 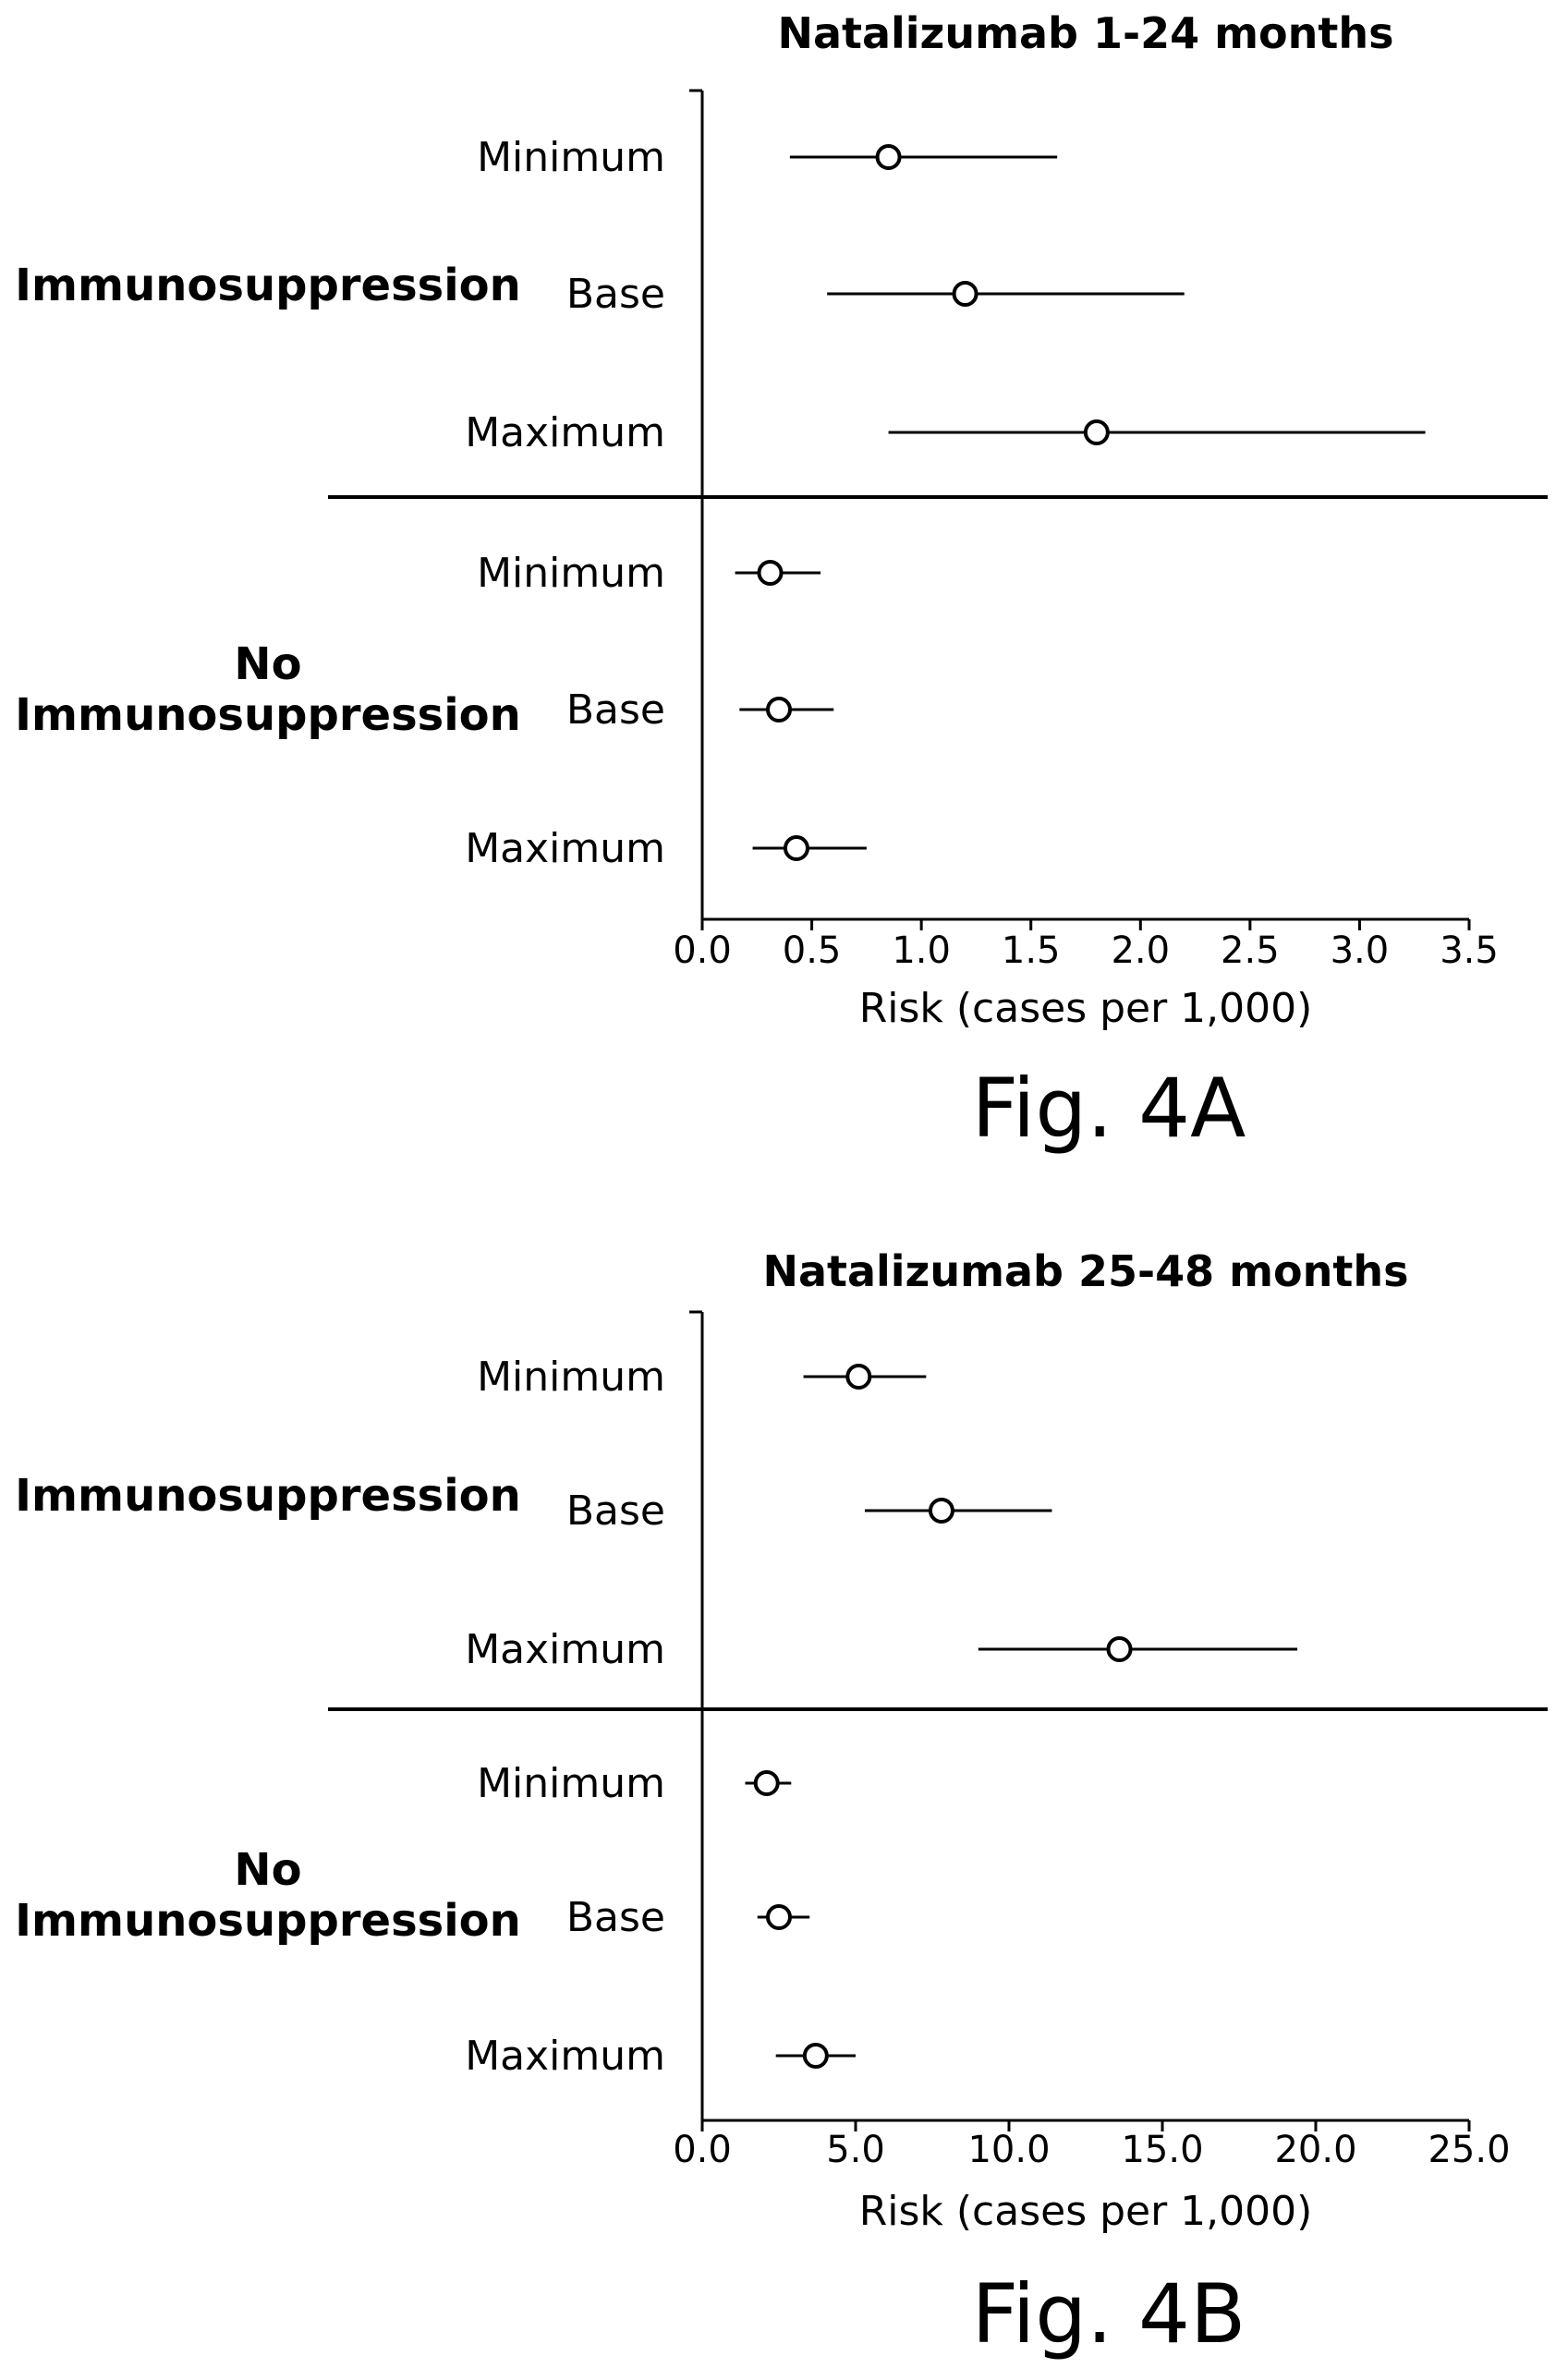 I want to click on x-tick-label: 1.0, so click(x=921, y=950).